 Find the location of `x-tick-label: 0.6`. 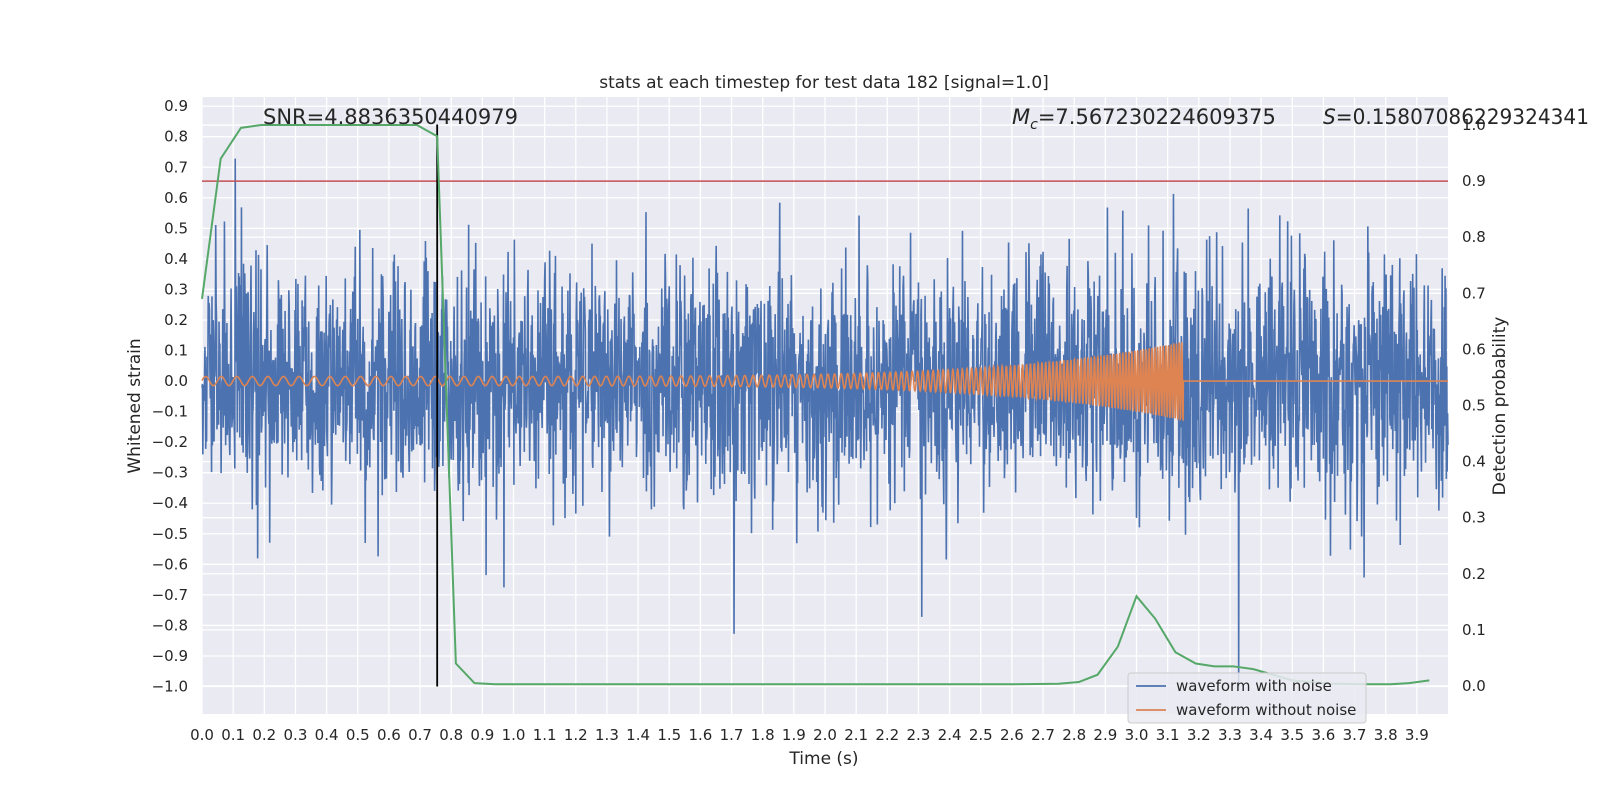

x-tick-label: 0.6 is located at coordinates (389, 735).